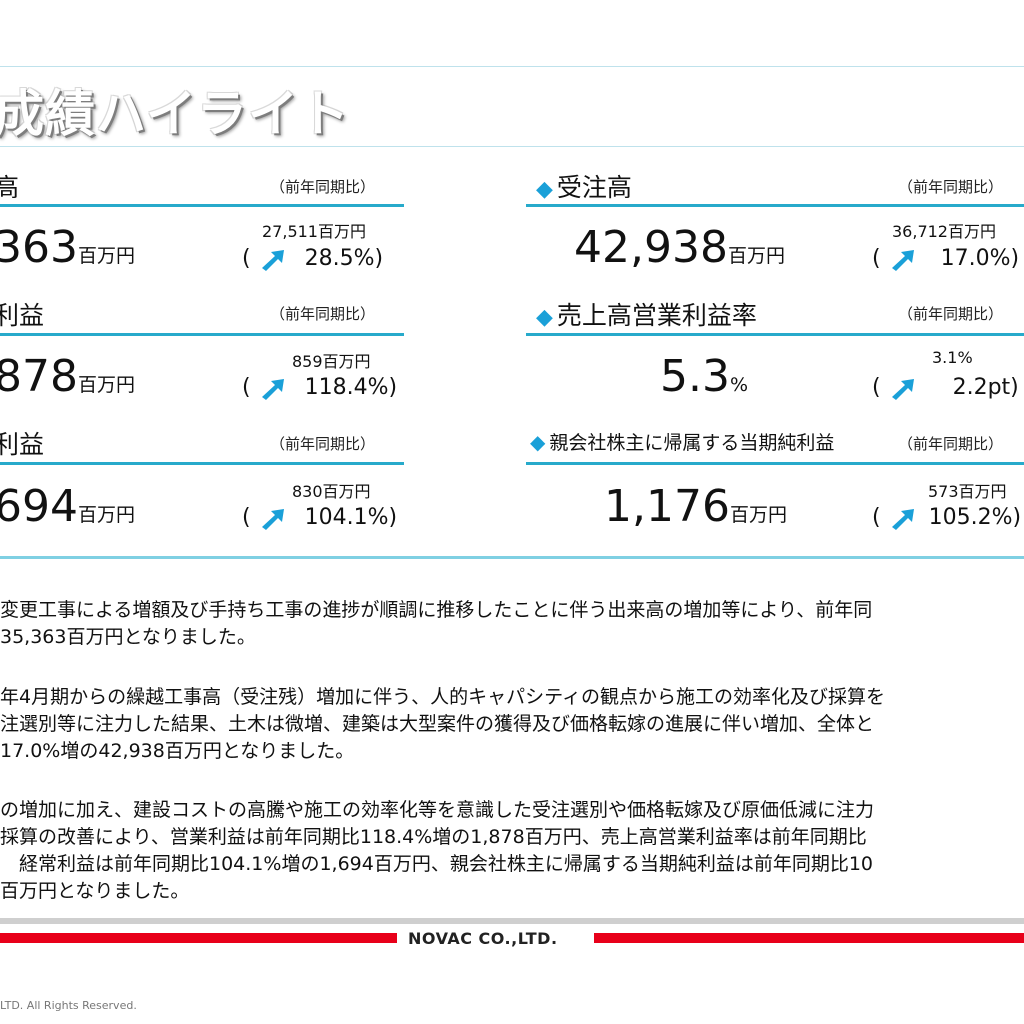 This screenshot has width=1024, height=1024. I want to click on footer-red-line-right, so click(809, 938).